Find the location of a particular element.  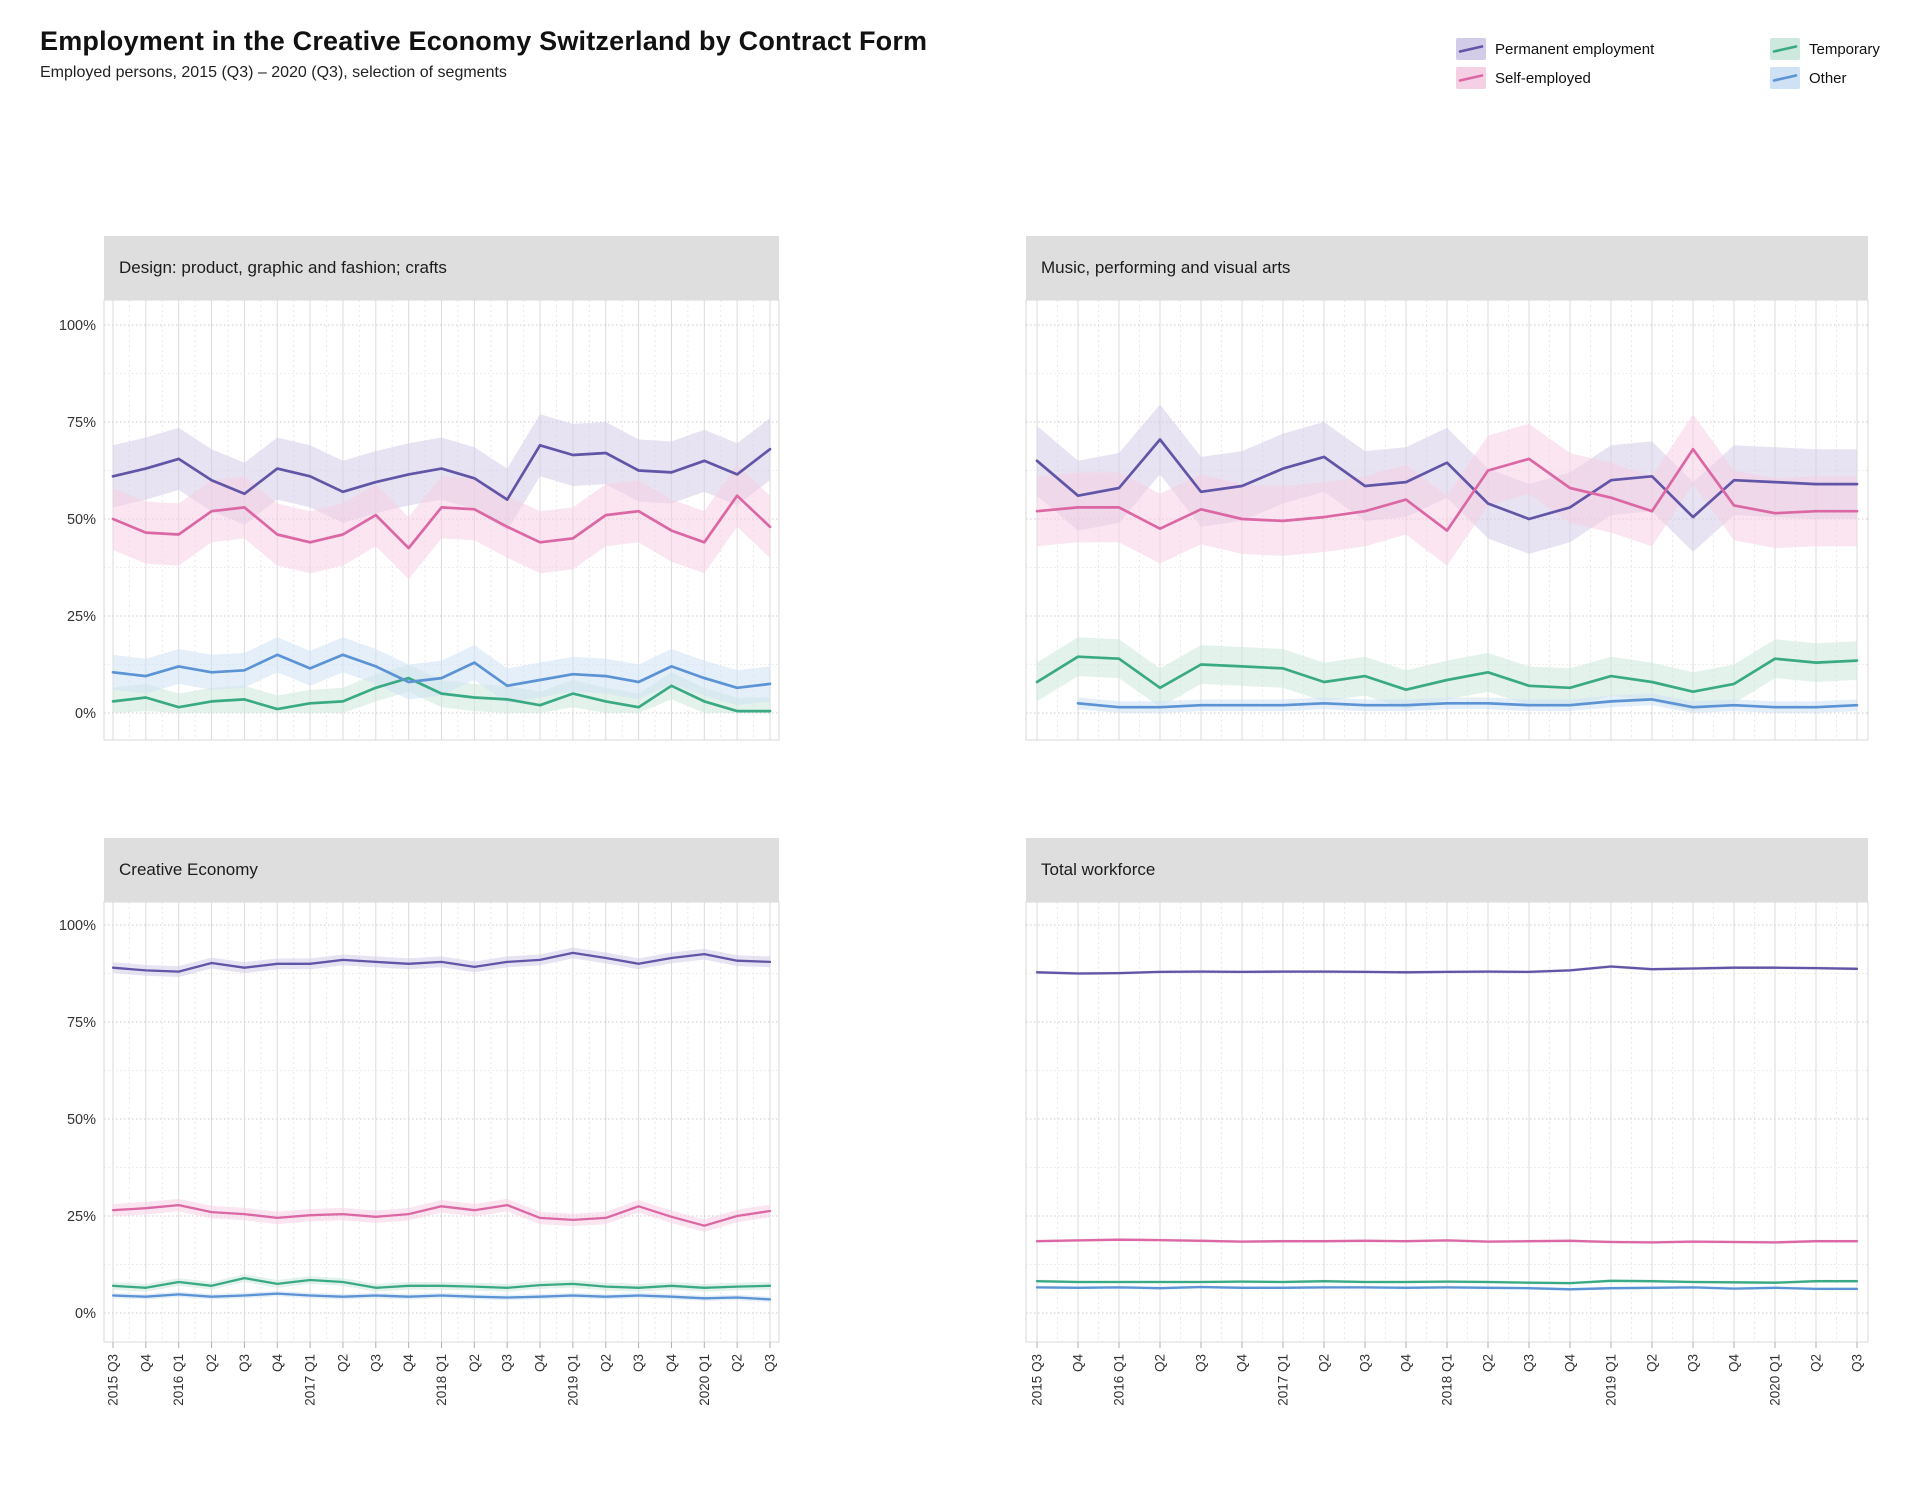

panel-title: Total workforce is located at coordinates (1098, 869).